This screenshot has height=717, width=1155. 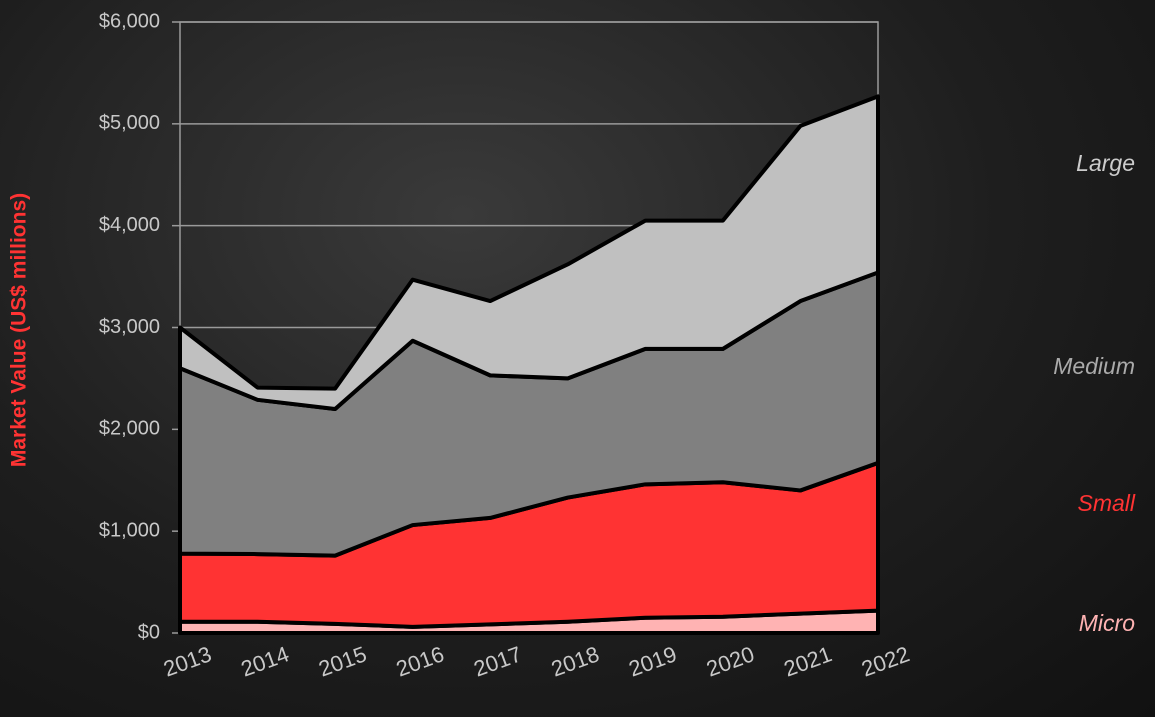 I want to click on x-tick-label: 2019, so click(x=652, y=661).